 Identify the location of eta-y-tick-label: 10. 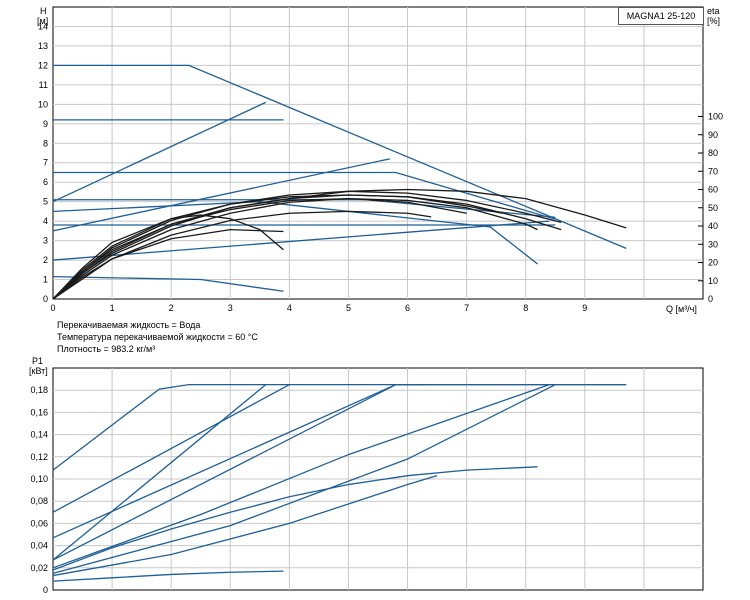
(713, 281).